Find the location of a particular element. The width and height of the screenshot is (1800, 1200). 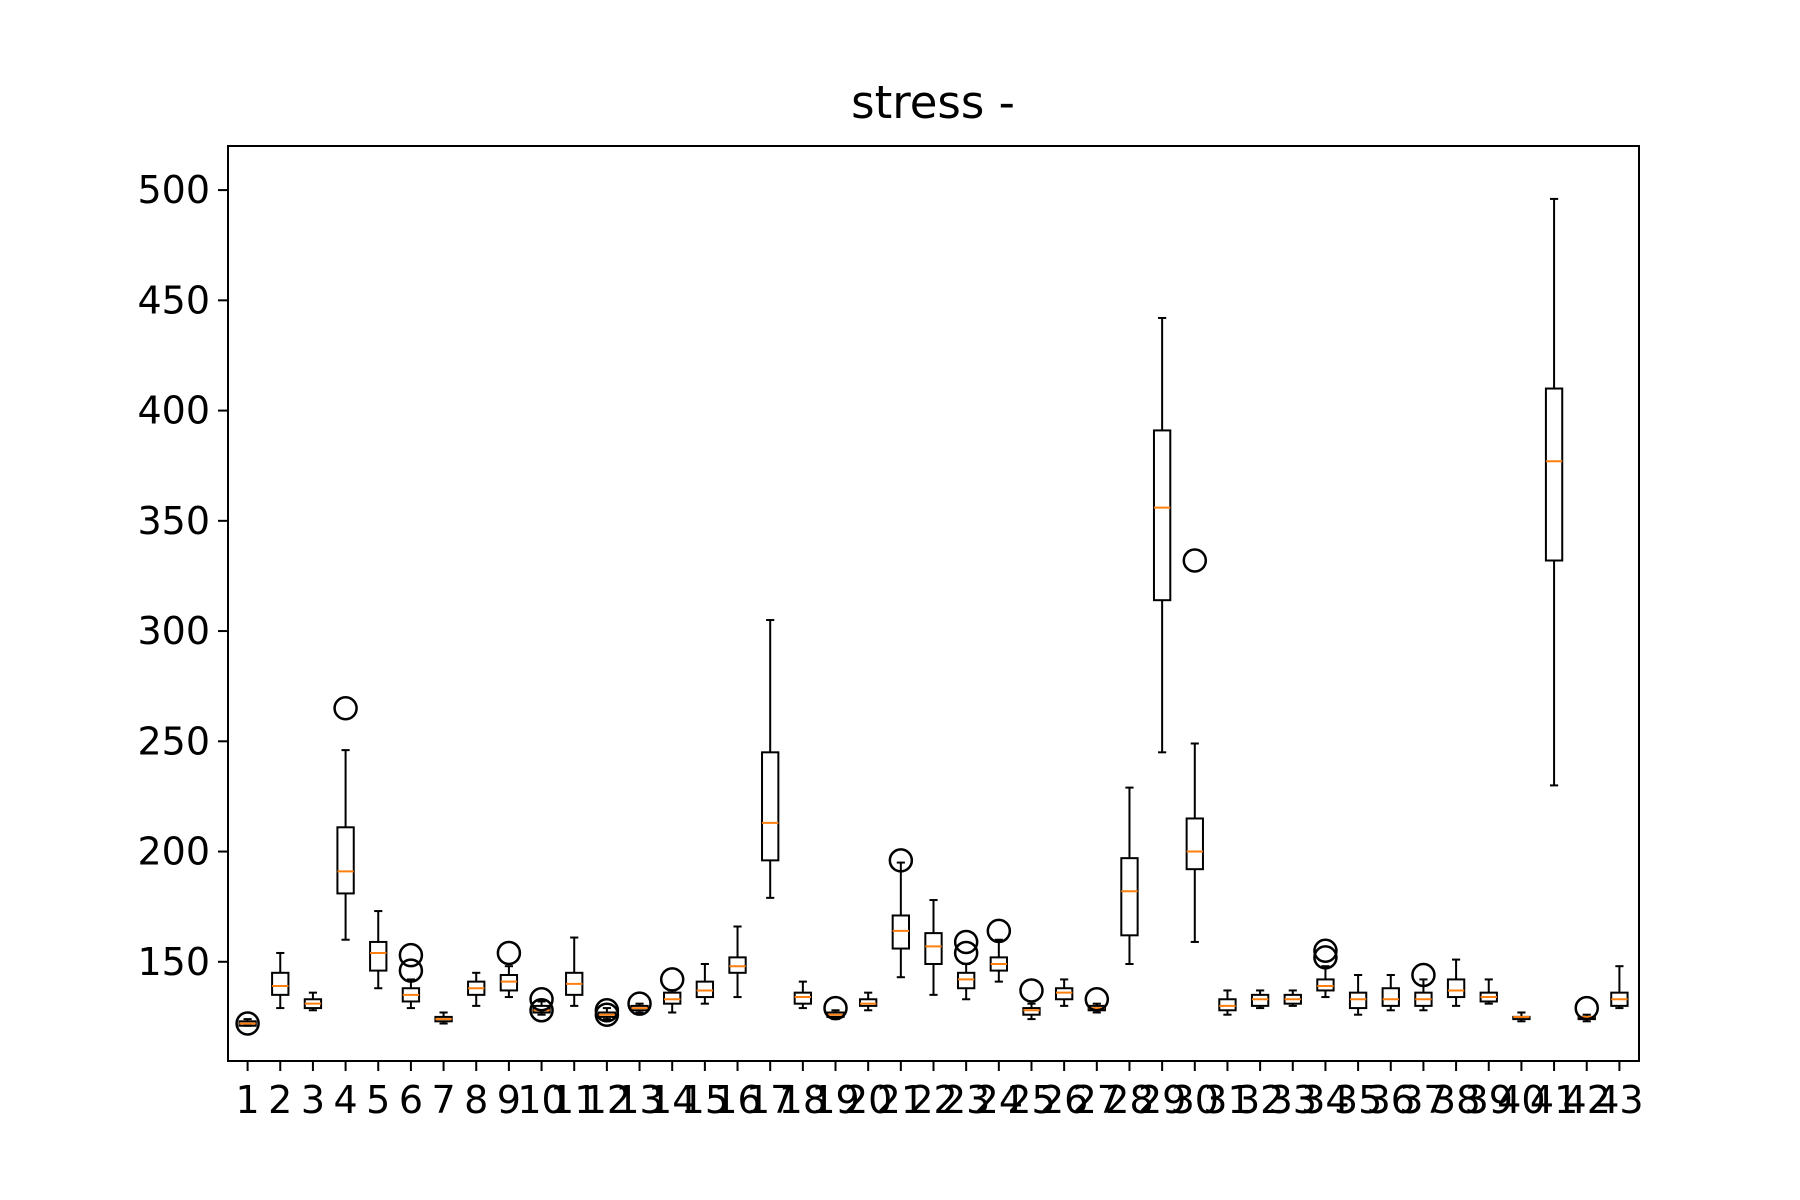

y-tick-label: 150 is located at coordinates (173, 962).